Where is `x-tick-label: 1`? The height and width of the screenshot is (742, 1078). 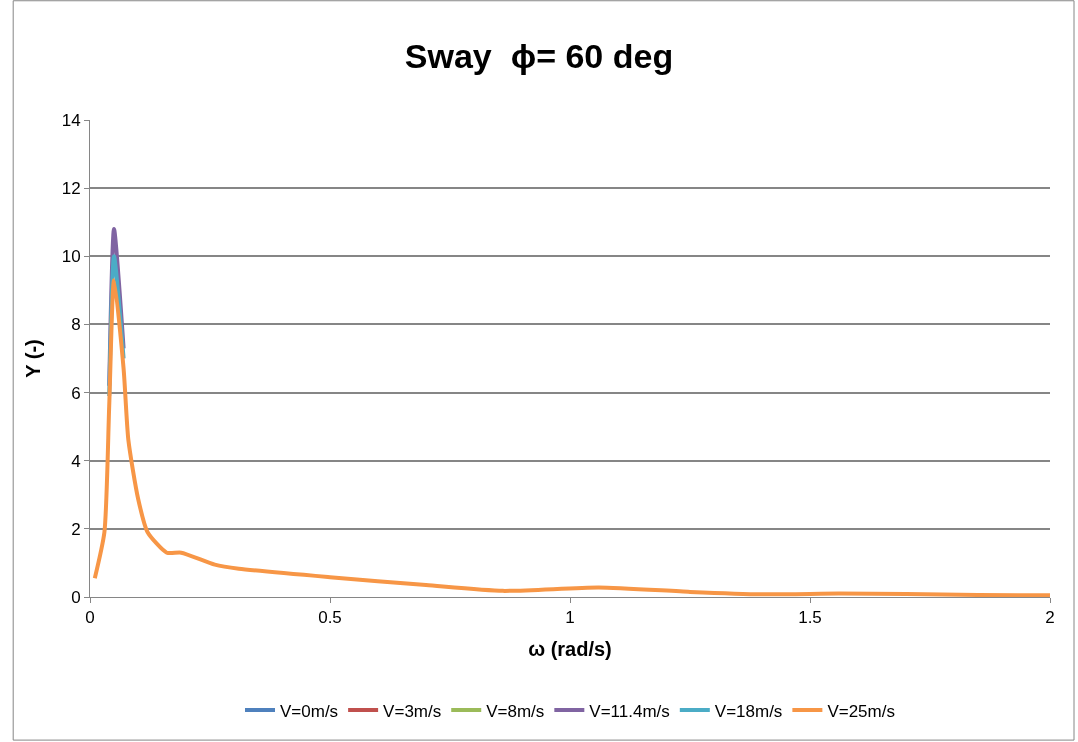 x-tick-label: 1 is located at coordinates (570, 618).